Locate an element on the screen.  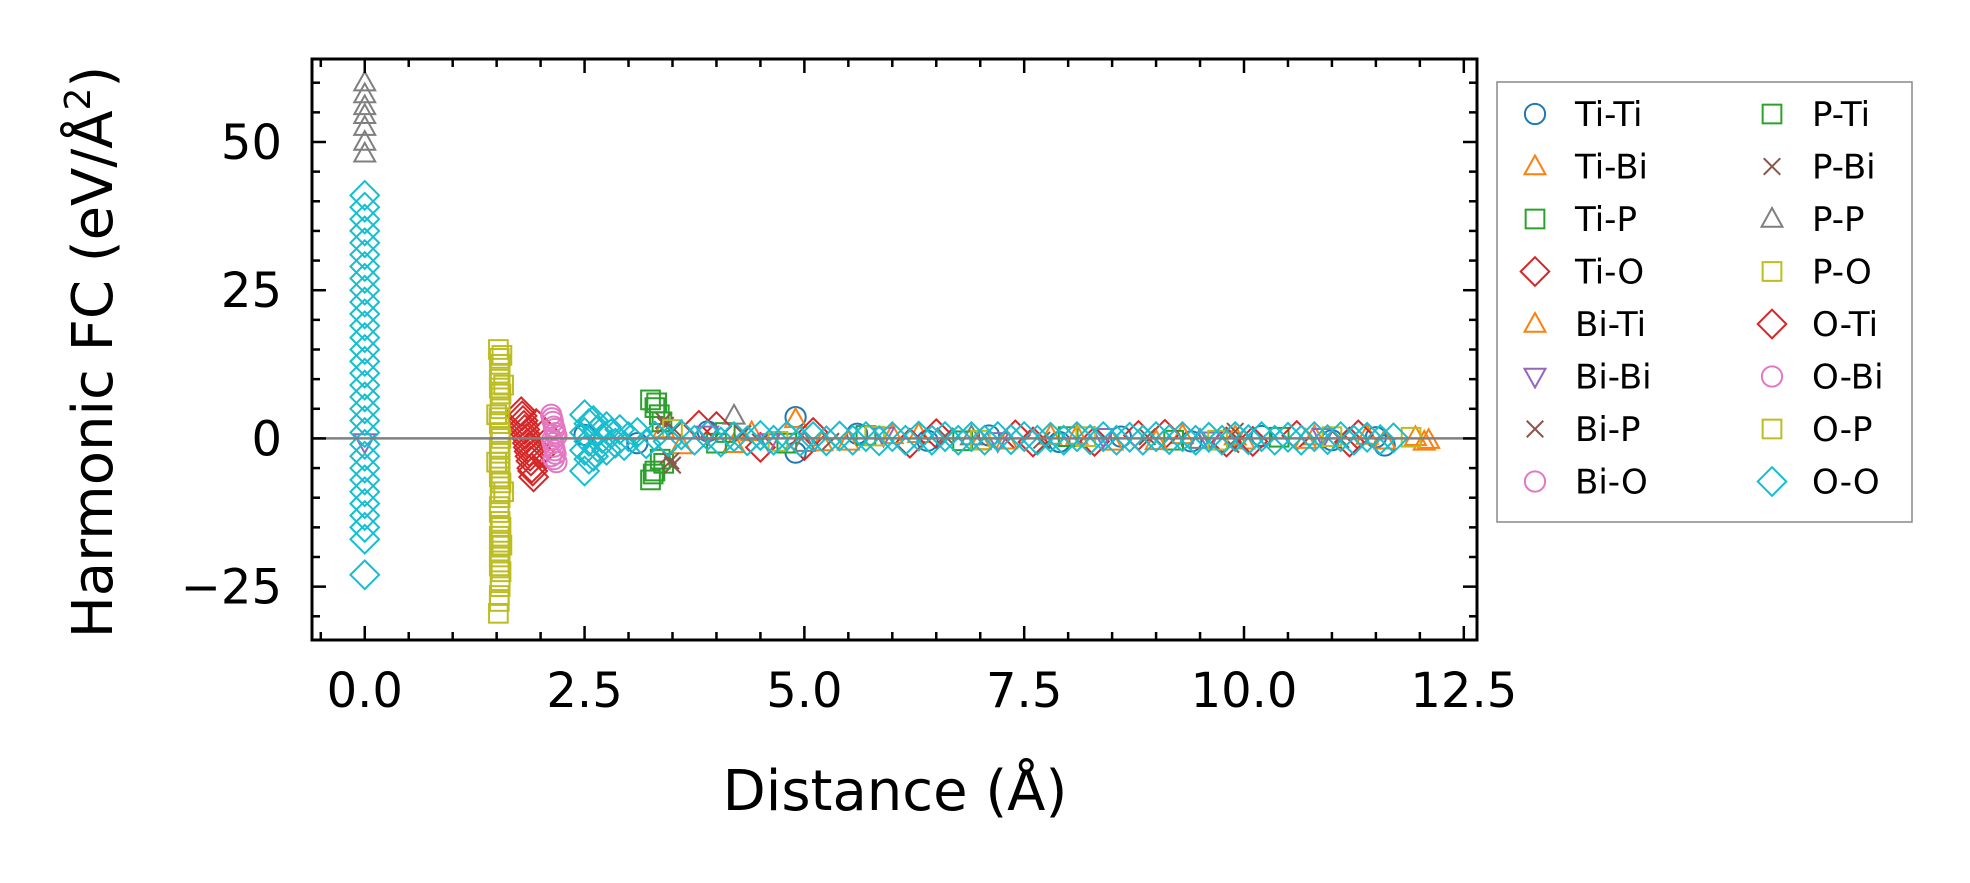
x-tick-labels: 0.0 2.5 5.0 7.5 10.0 12.5 is located at coordinates (922, 691).